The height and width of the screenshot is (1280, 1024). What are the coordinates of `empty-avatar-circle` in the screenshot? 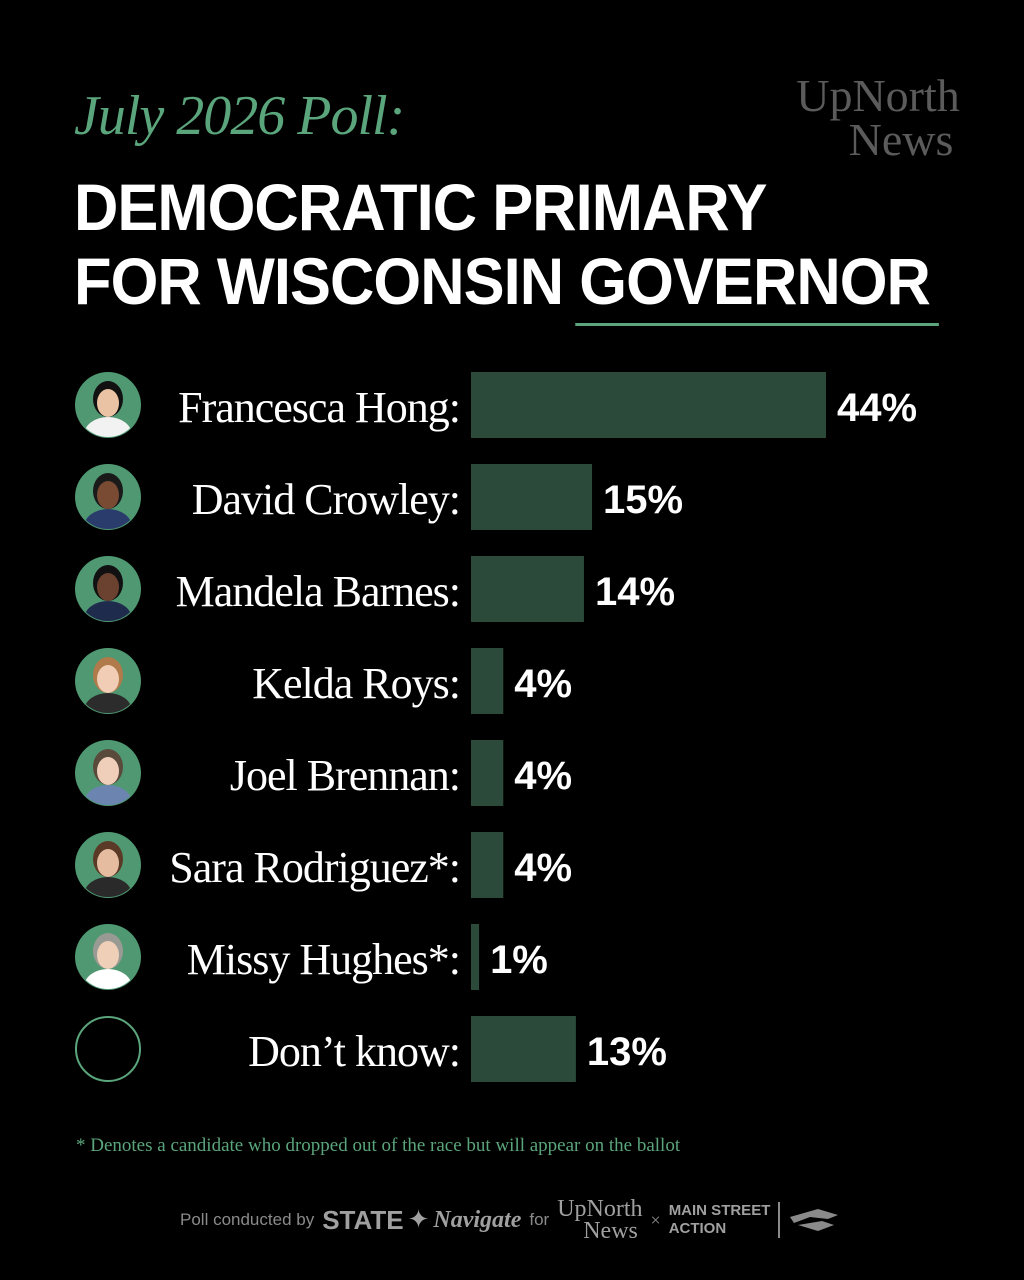 It's located at (108, 1049).